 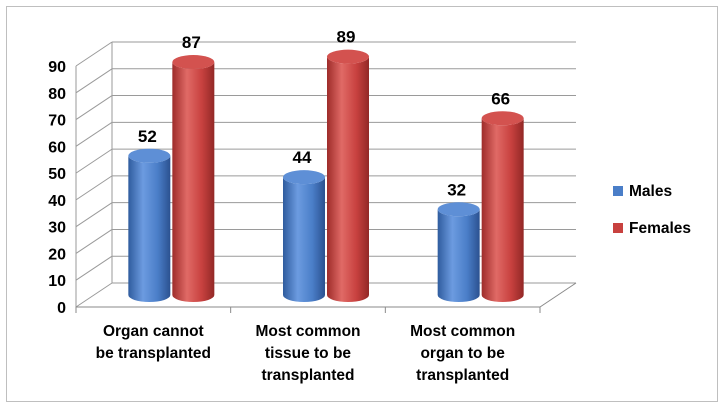 What do you see at coordinates (618, 228) in the screenshot?
I see `legend-swatch-females` at bounding box center [618, 228].